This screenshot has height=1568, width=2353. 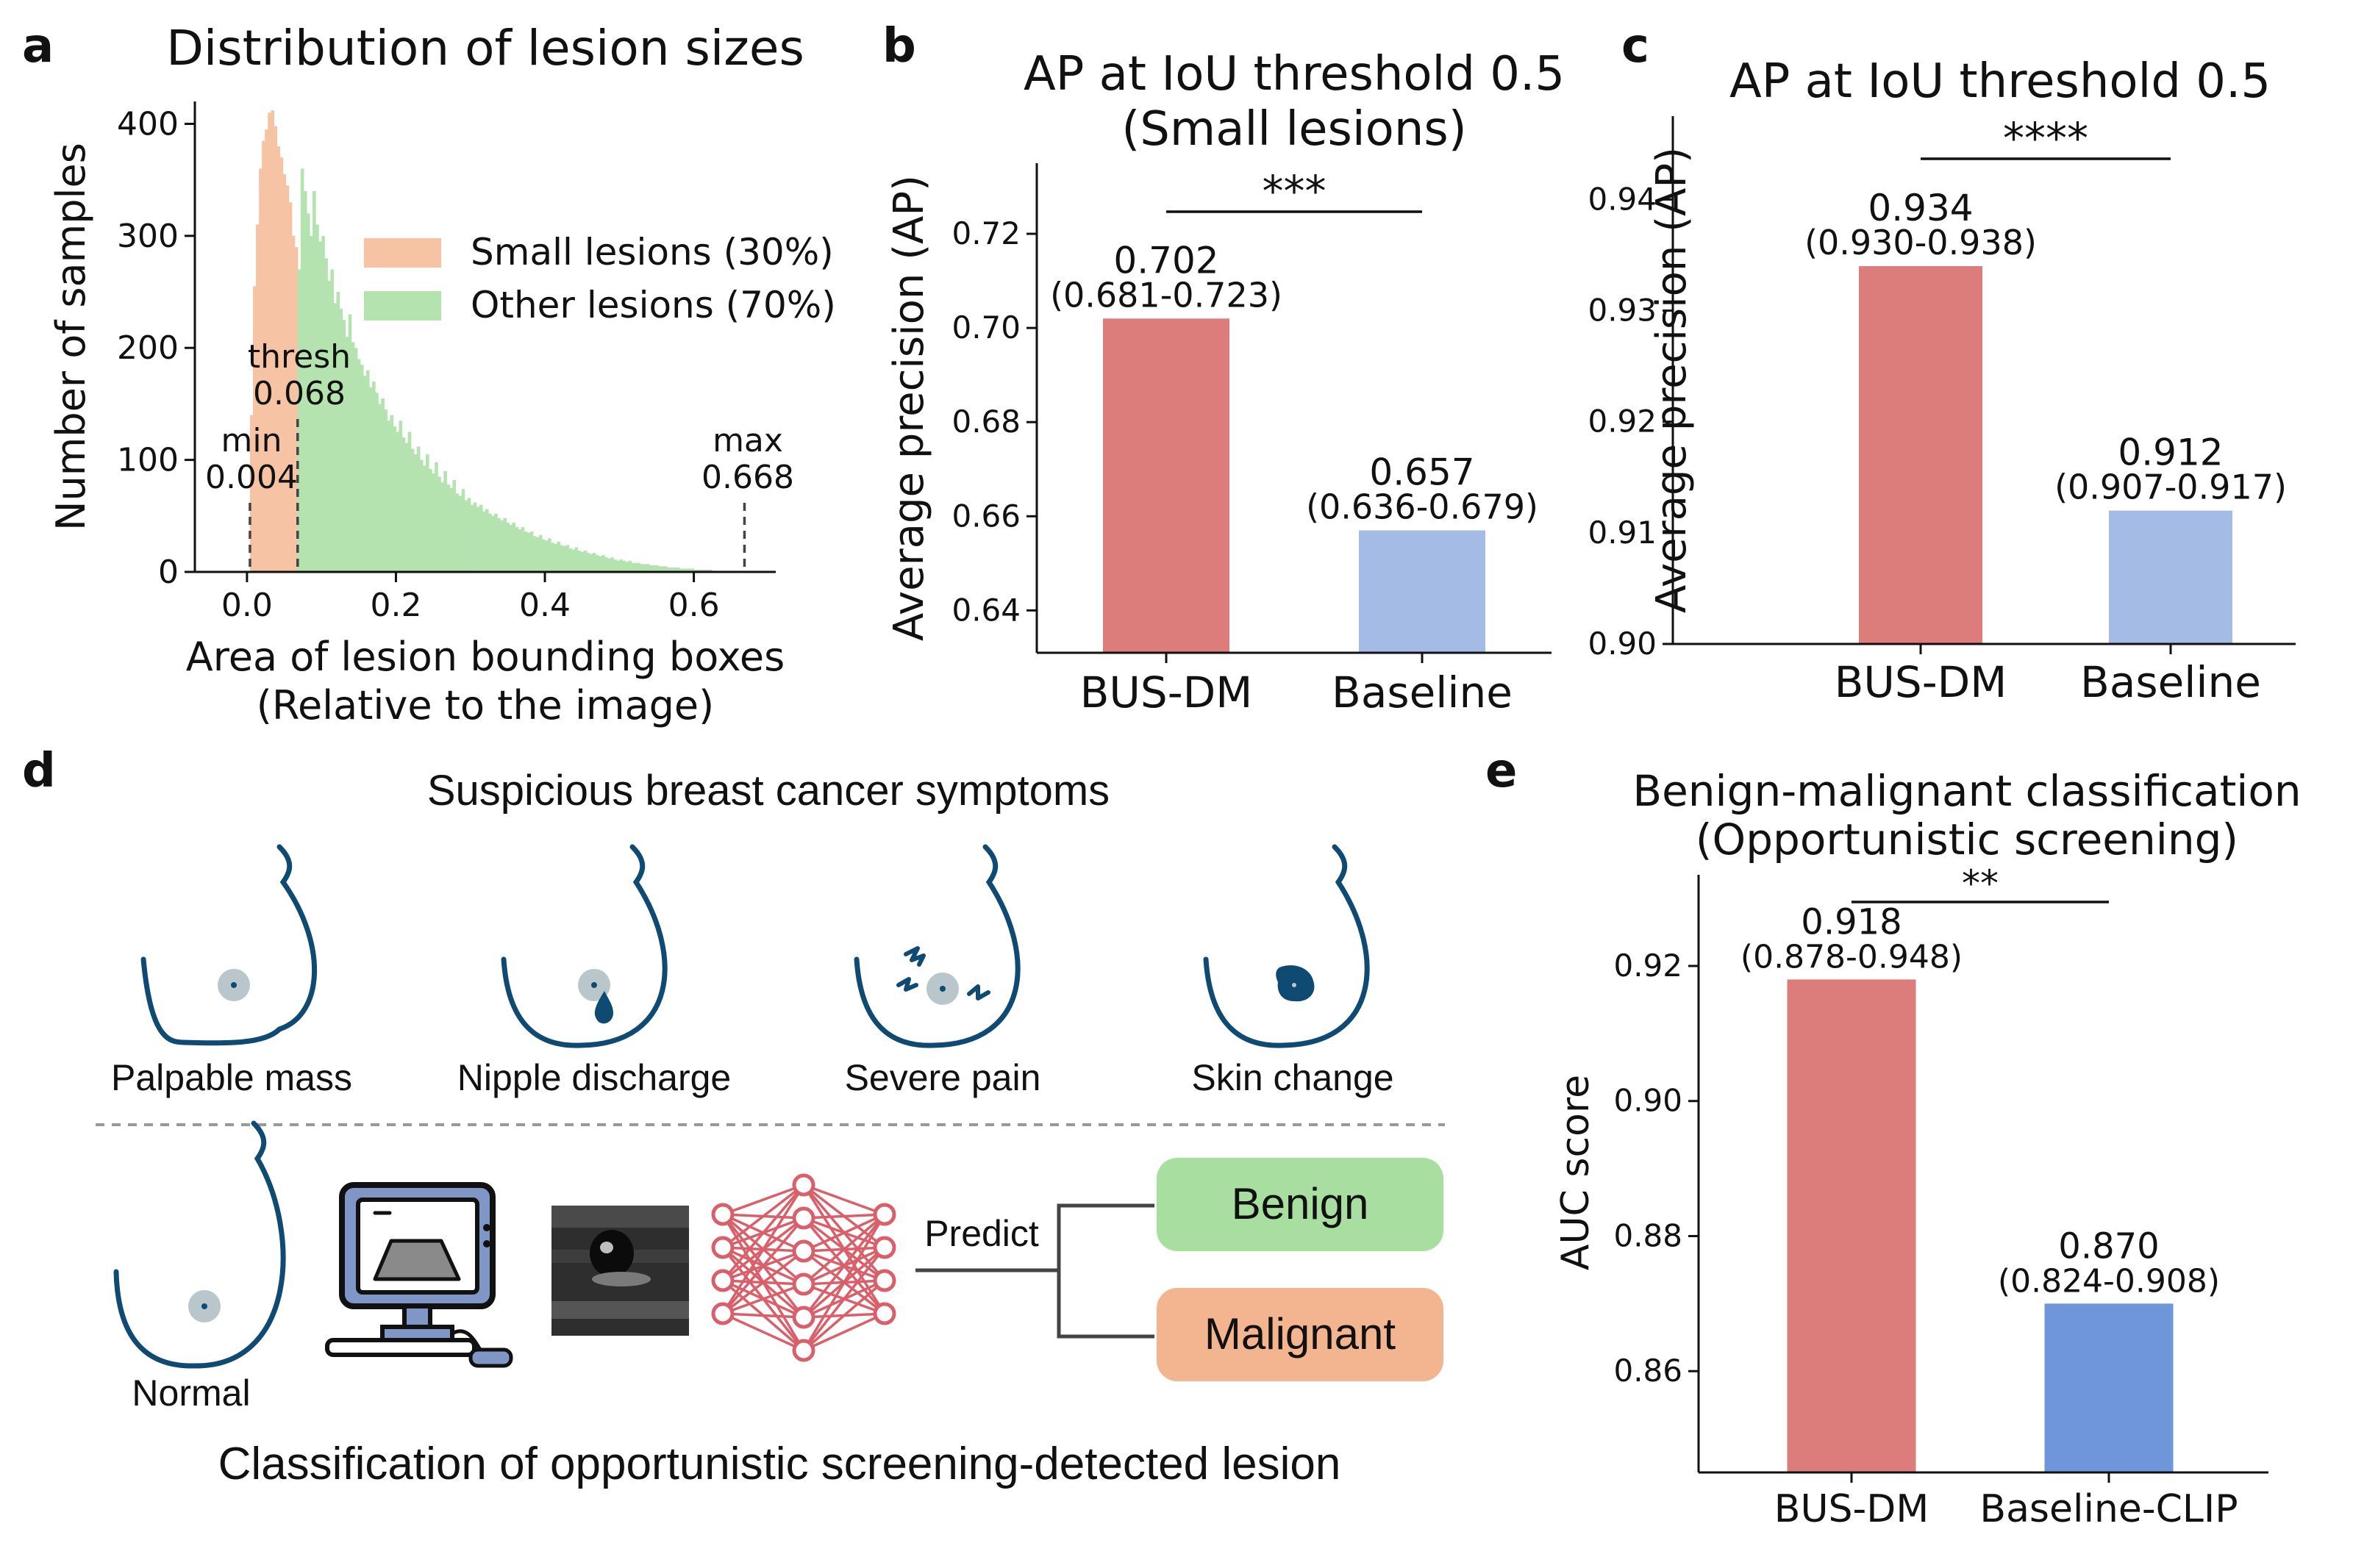 What do you see at coordinates (620, 1271) in the screenshot?
I see `ultrasound-image-icon` at bounding box center [620, 1271].